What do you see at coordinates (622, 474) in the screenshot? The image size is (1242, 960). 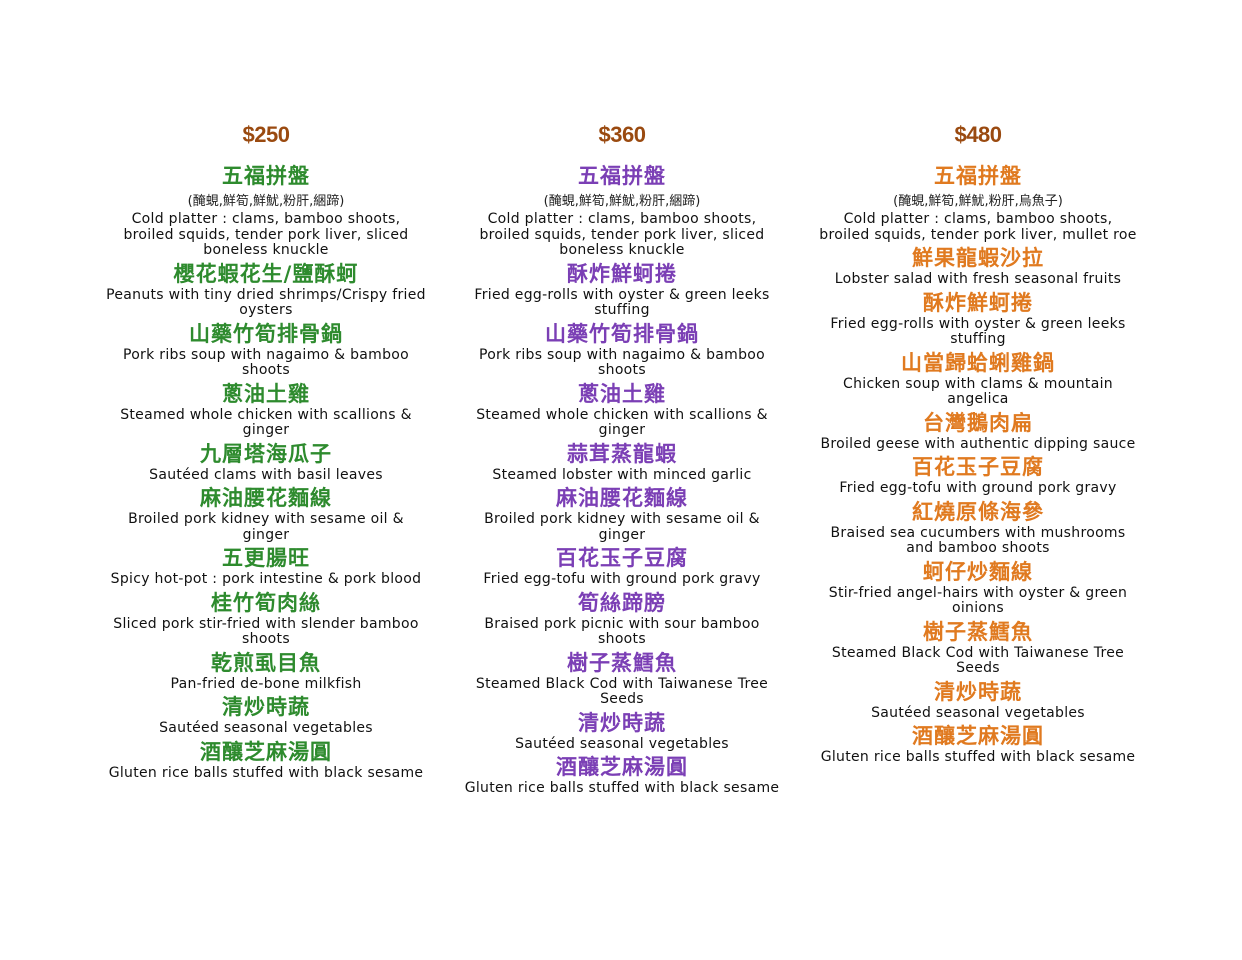 I see `dish-description-english: Steamed lobster with minced garlic` at bounding box center [622, 474].